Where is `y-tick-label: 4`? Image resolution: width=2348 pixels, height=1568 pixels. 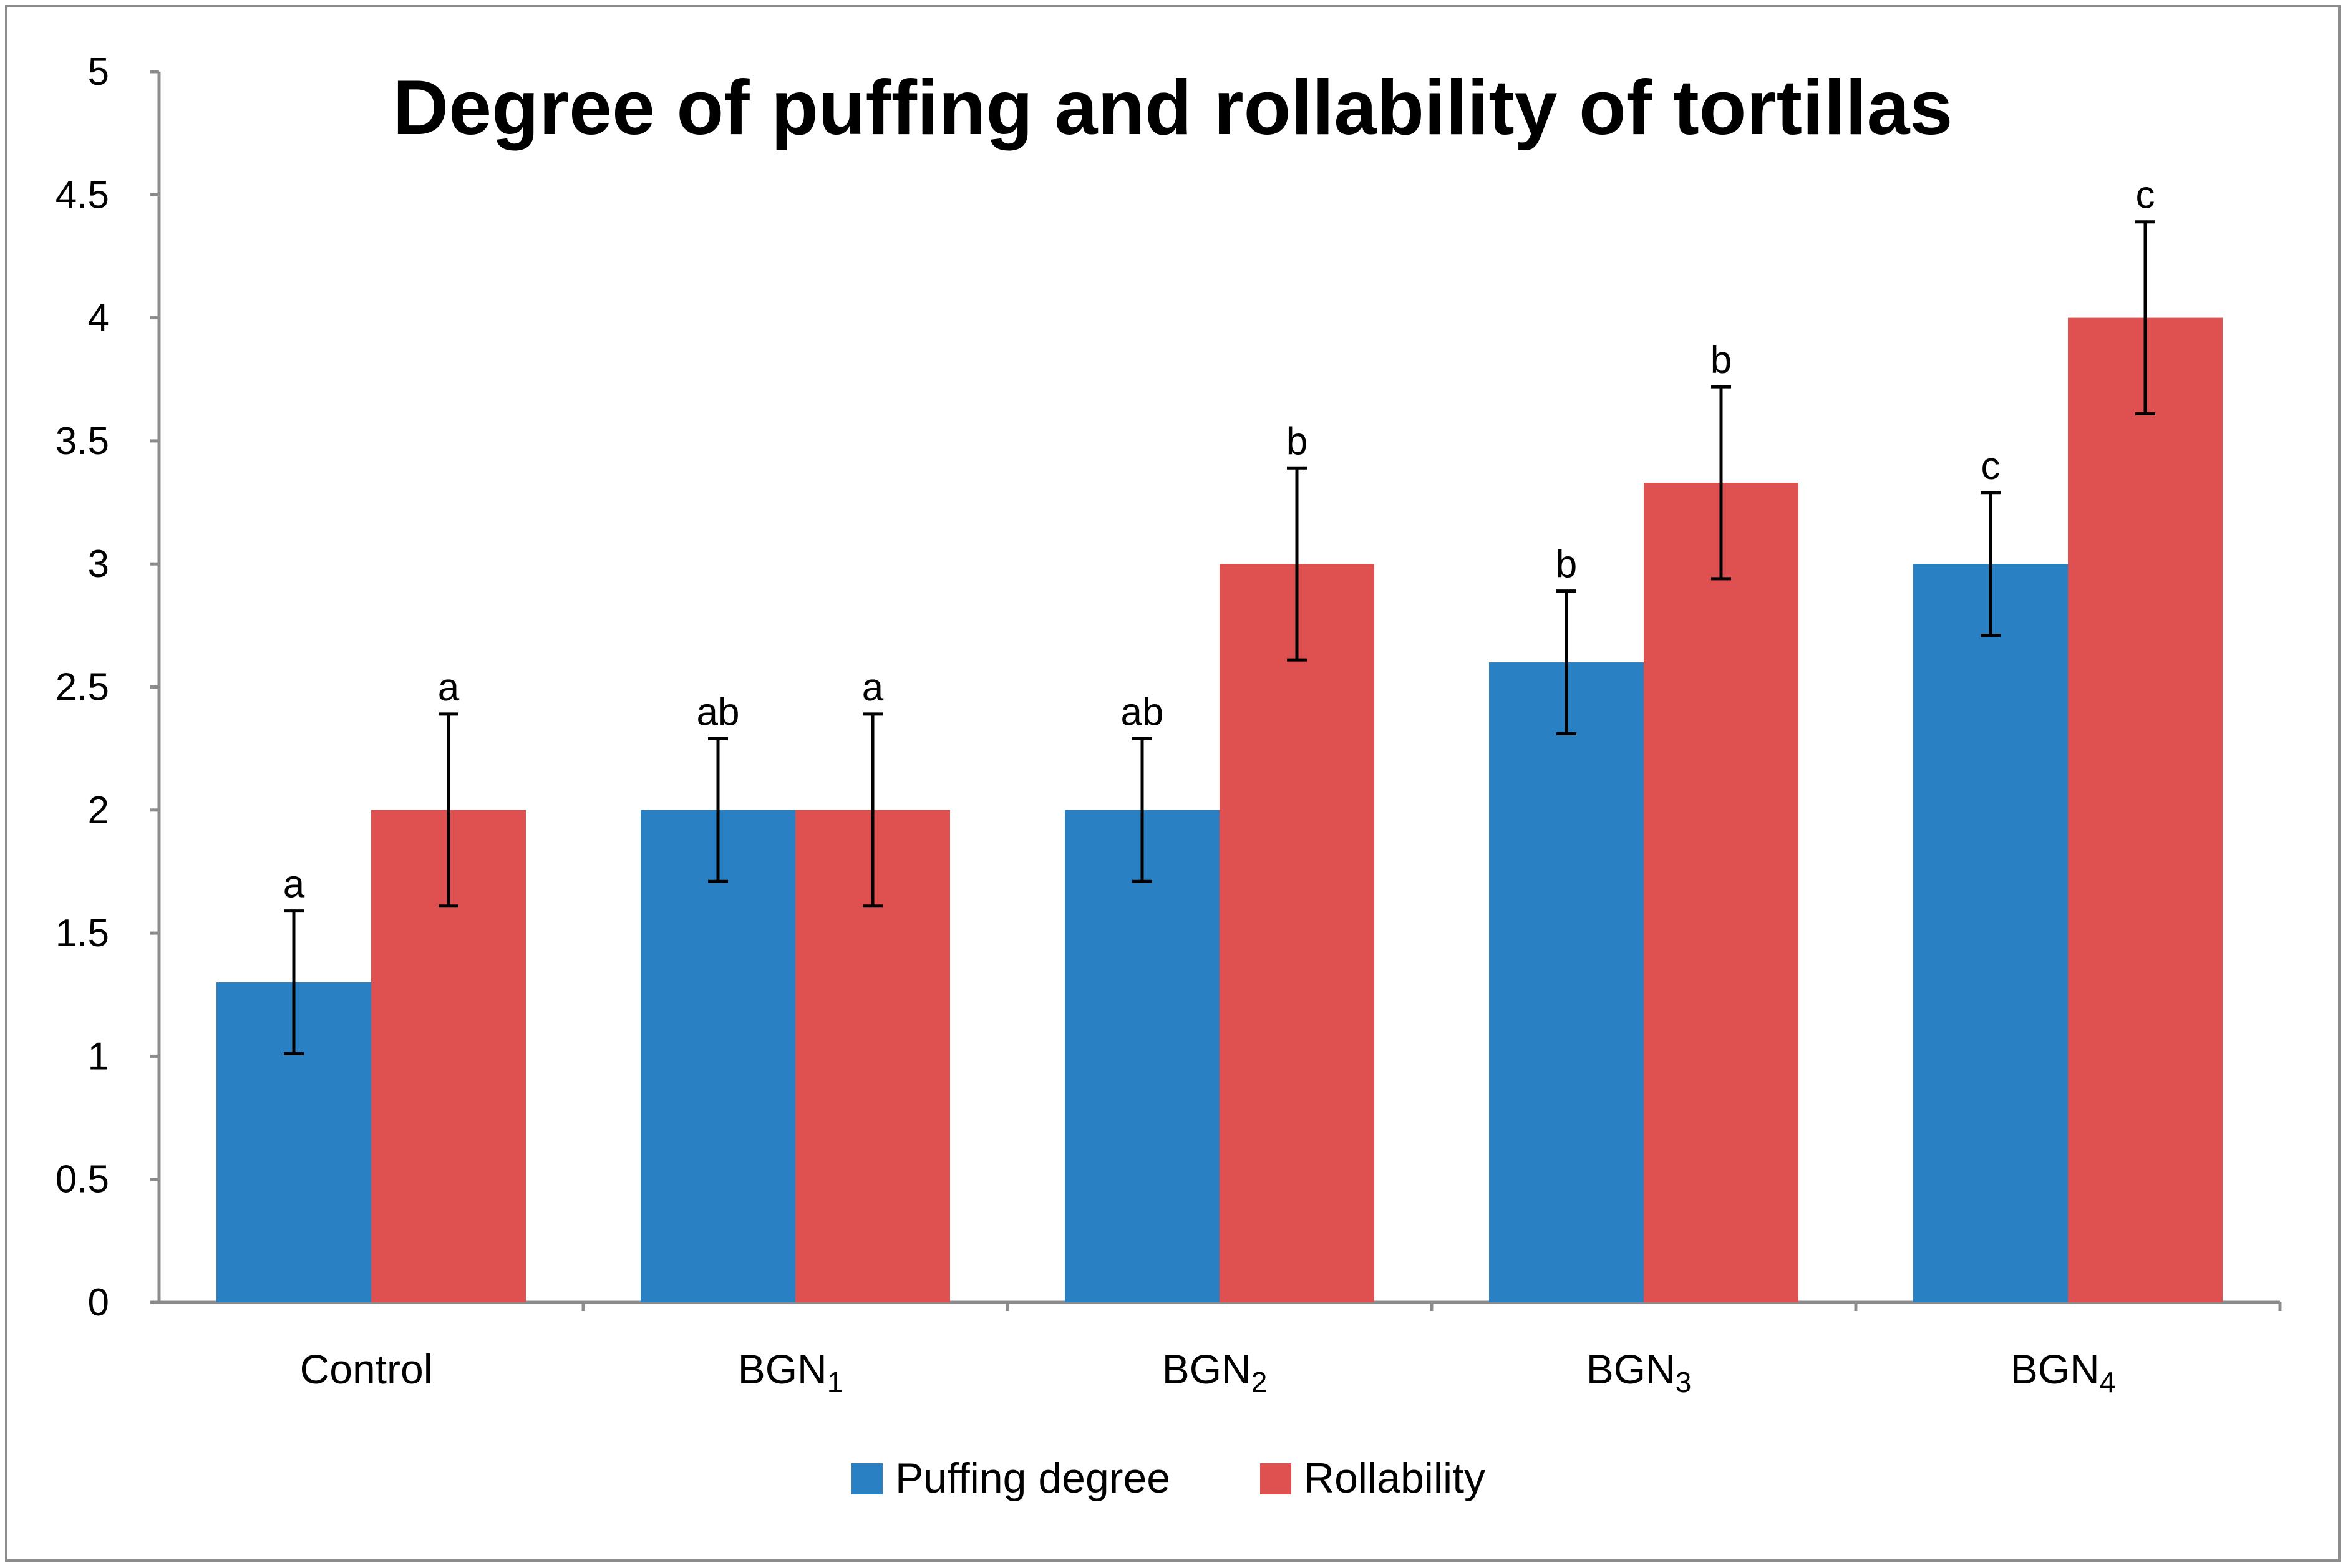 y-tick-label: 4 is located at coordinates (98, 318).